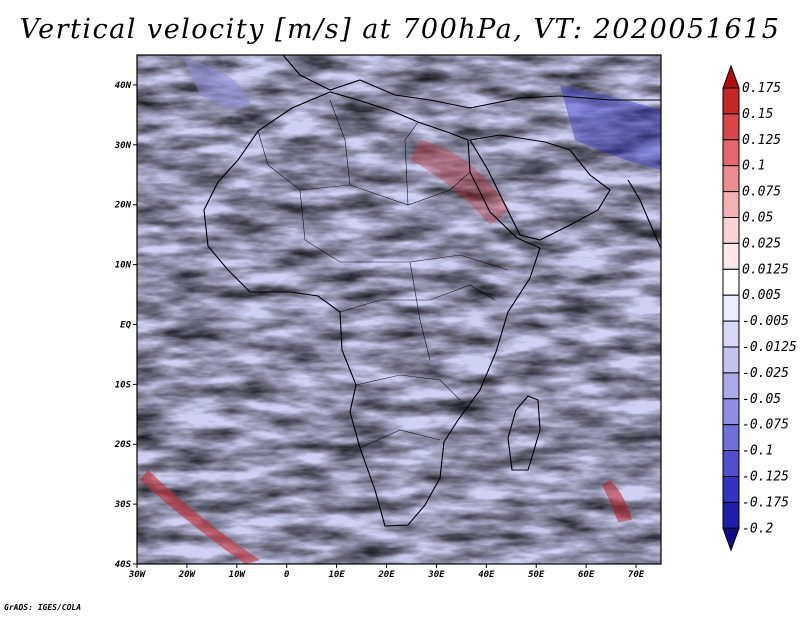  Describe the element at coordinates (586, 575) in the screenshot. I see `x-tick-label: 60E` at that location.